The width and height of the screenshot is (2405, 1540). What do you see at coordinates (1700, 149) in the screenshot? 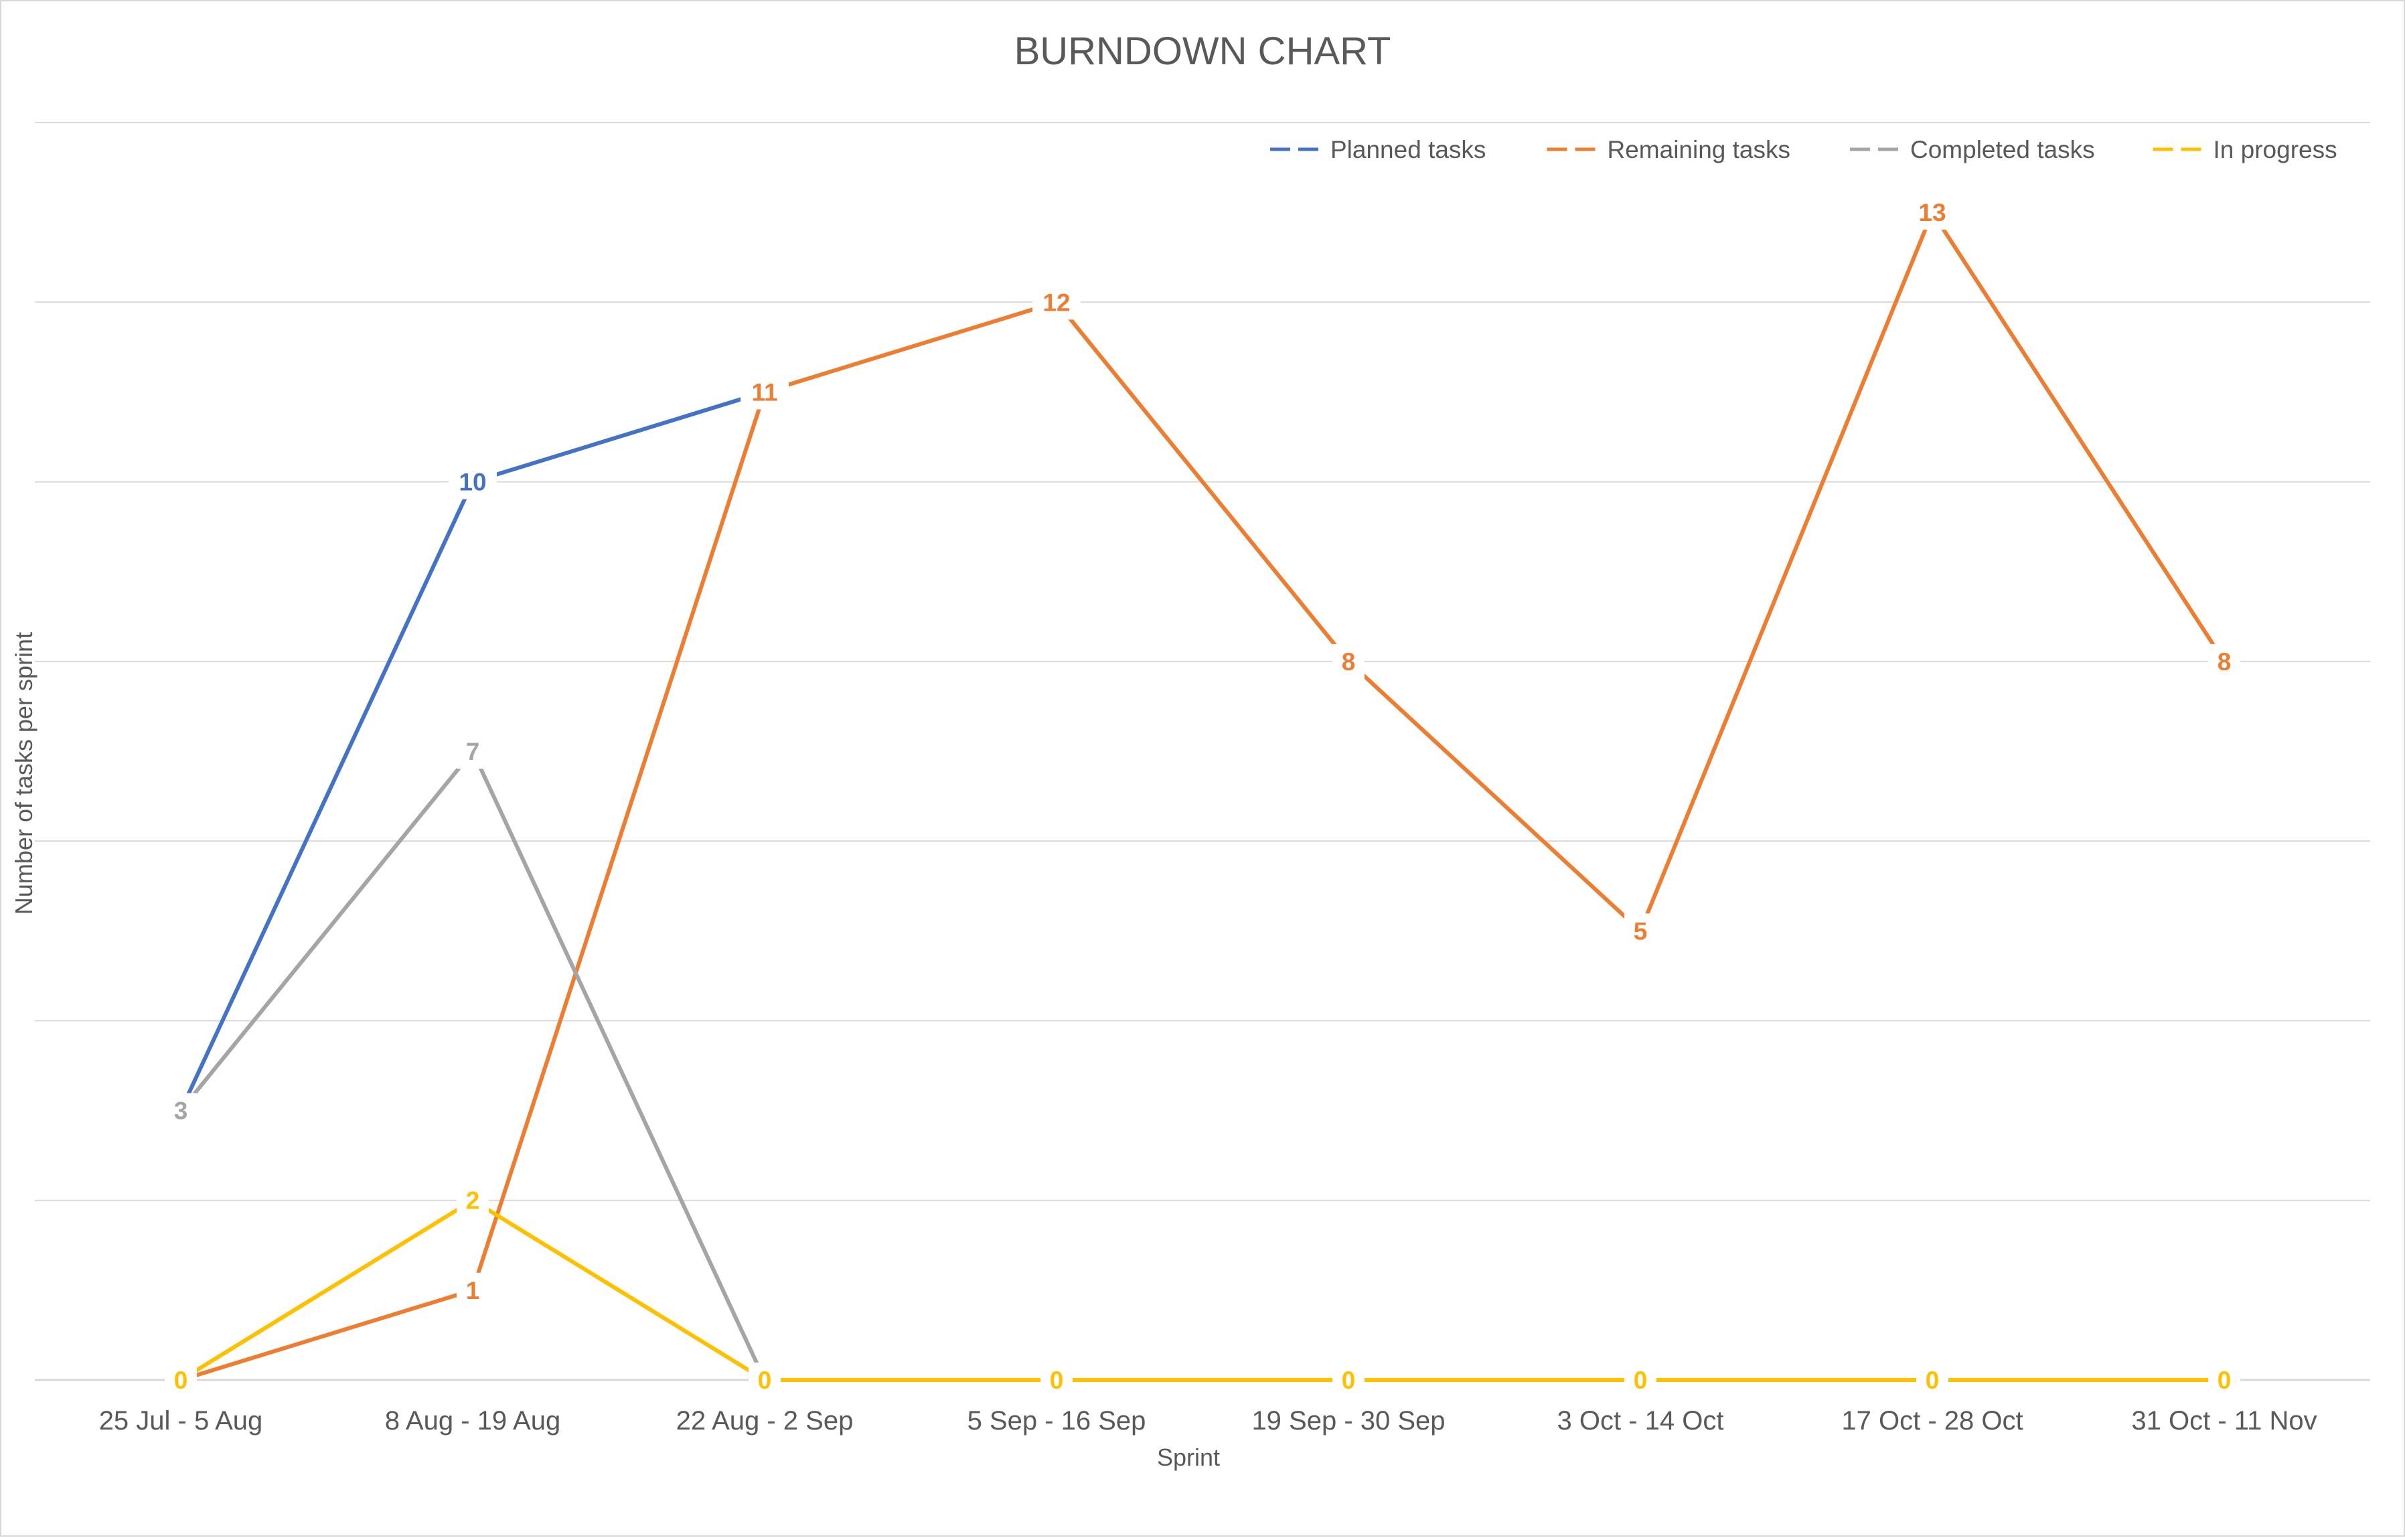
I see `legend-label: Remaining tasks` at bounding box center [1700, 149].